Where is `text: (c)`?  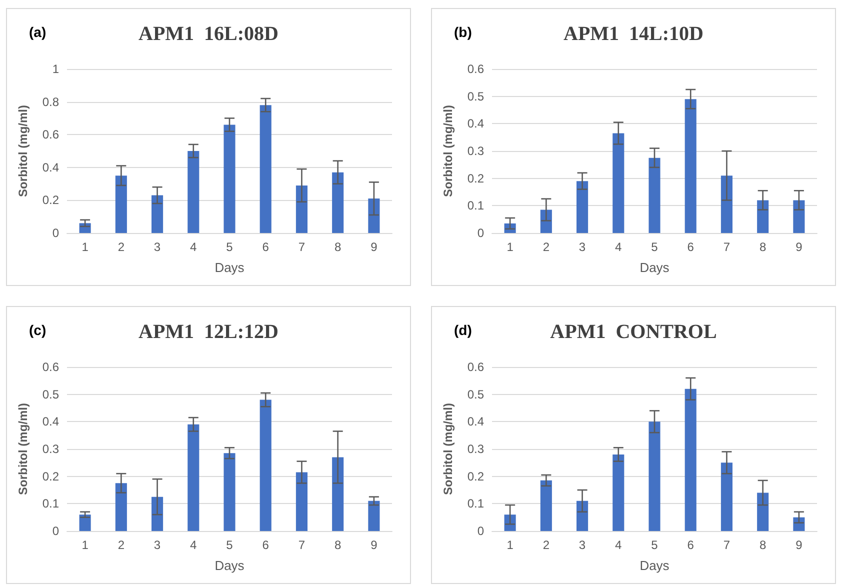
text: (c) is located at coordinates (37, 330).